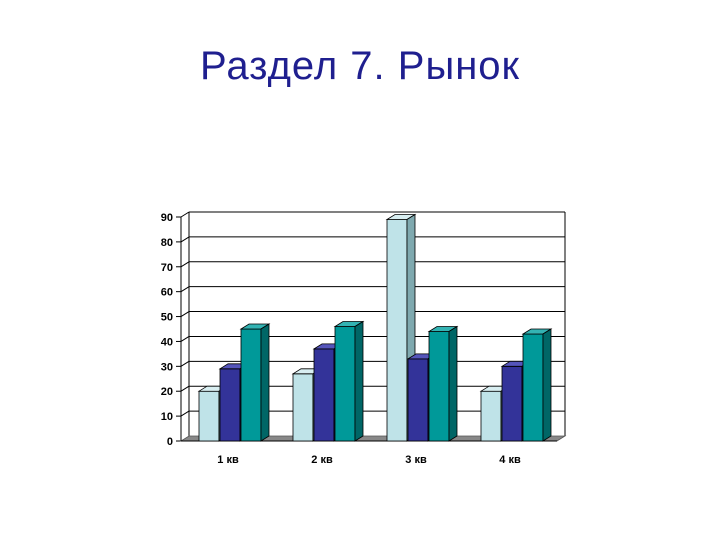  I want to click on x-axis-categories: 1 кв 2 кв 3 кв 4 кв, so click(369, 460).